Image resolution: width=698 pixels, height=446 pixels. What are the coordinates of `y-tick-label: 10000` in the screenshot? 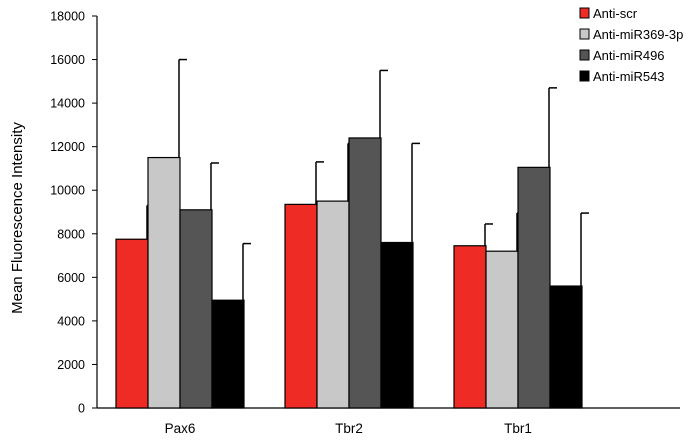 It's located at (67, 191).